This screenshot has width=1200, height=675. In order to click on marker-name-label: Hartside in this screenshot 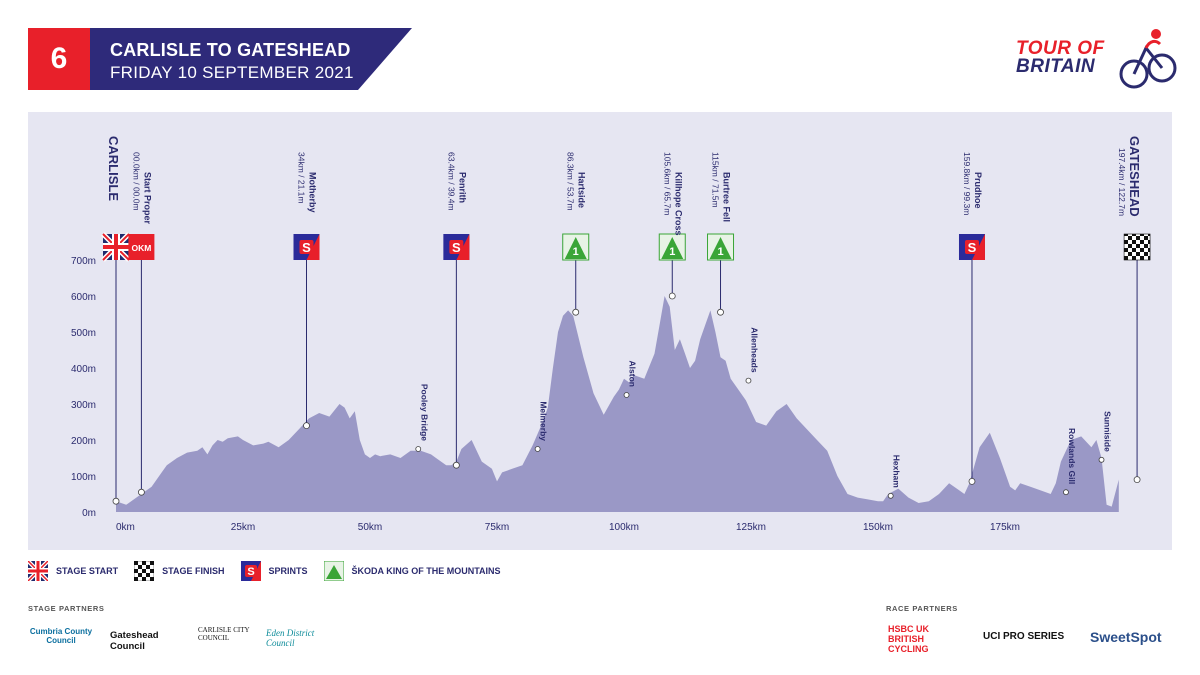, I will do `click(582, 190)`.